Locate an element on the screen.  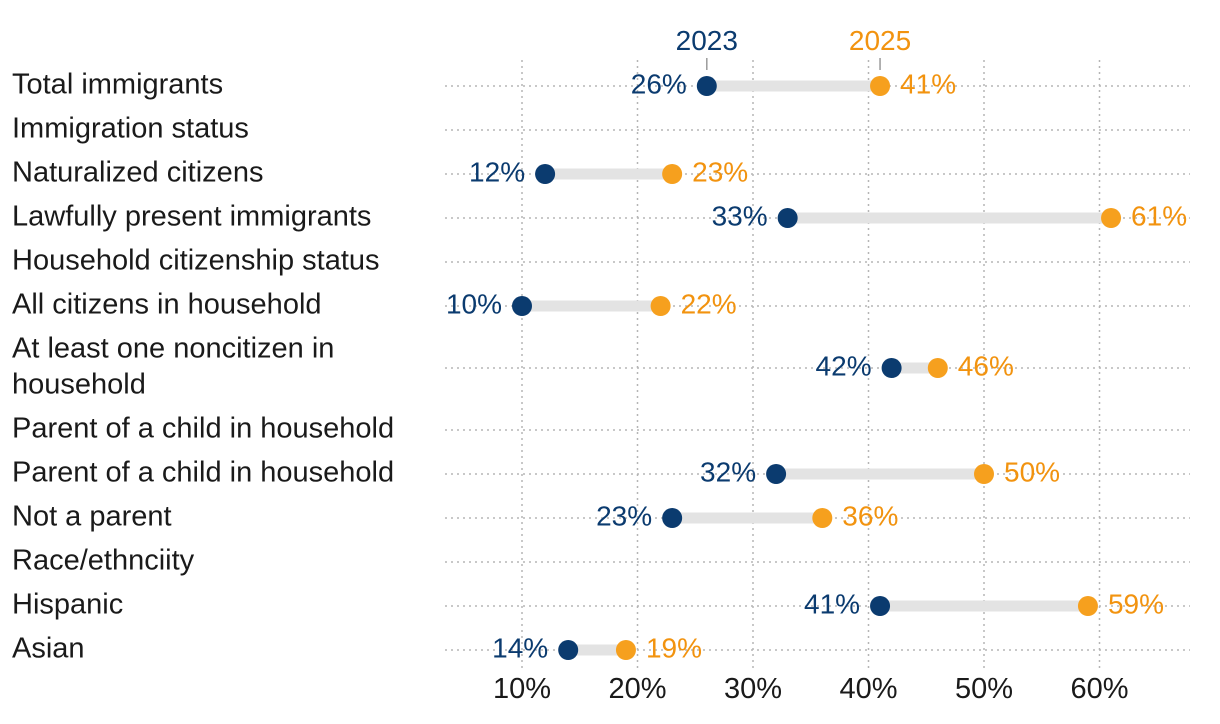
x-tick-label: 40% is located at coordinates (868, 689).